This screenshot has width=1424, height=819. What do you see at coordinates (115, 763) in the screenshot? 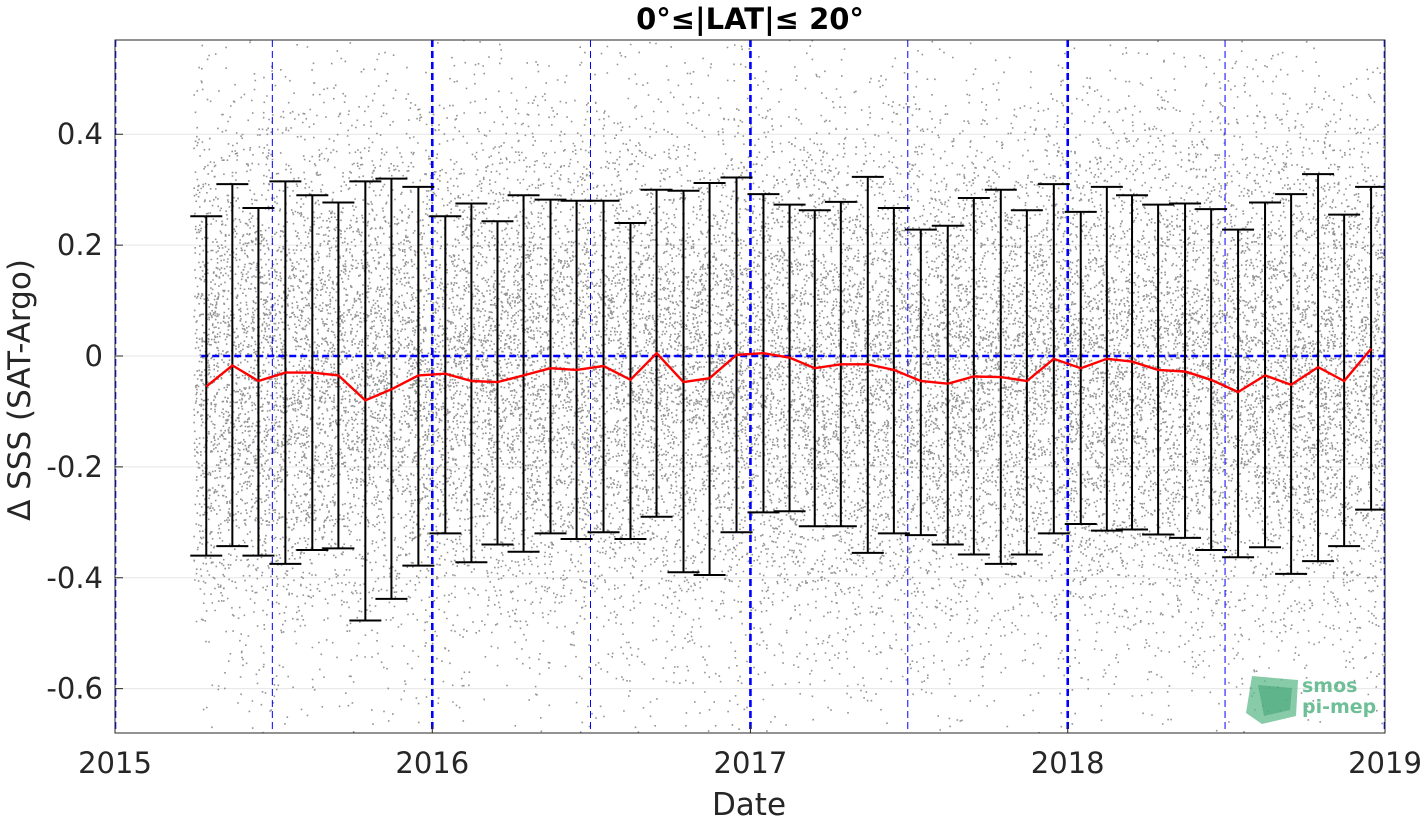
I see `x-tick-label: 2015` at bounding box center [115, 763].